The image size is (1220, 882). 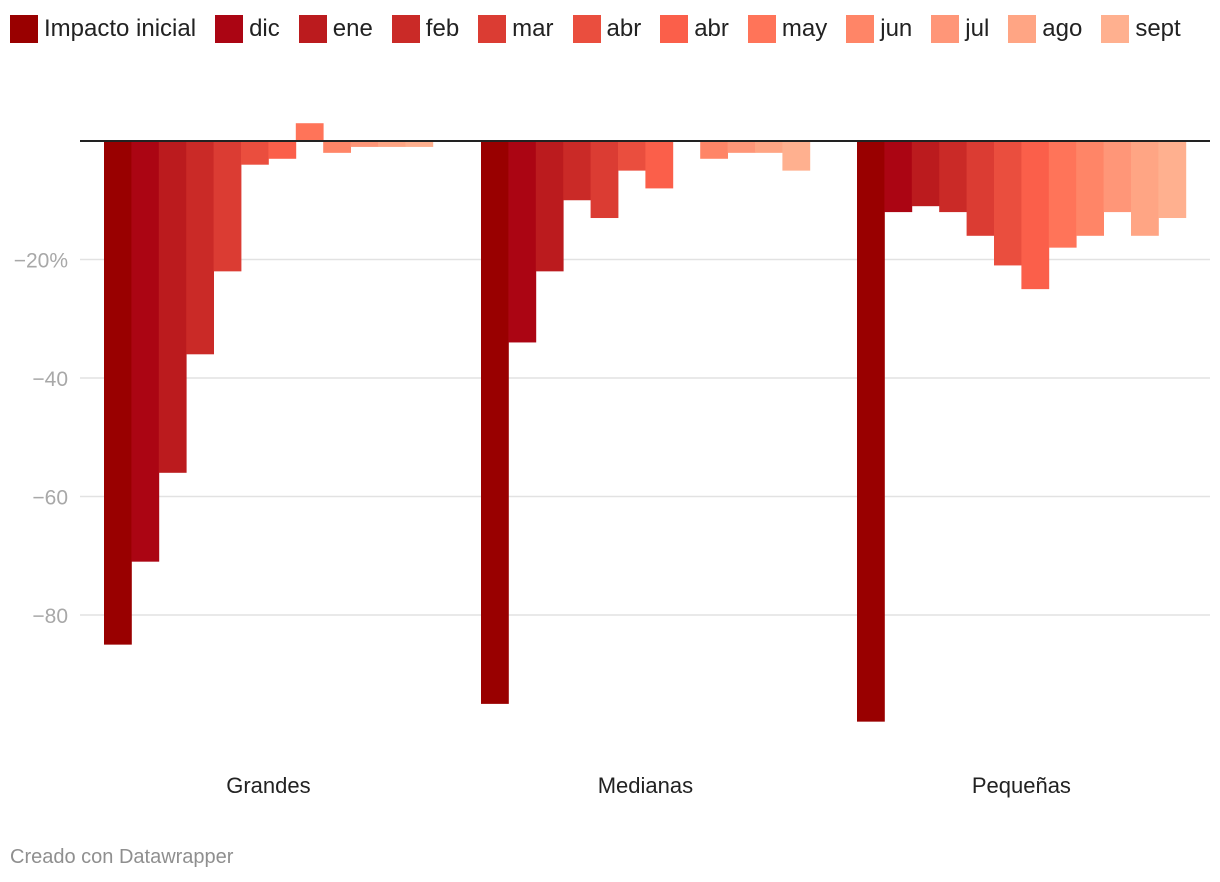 What do you see at coordinates (50, 379) in the screenshot?
I see `y-tick-label: −40` at bounding box center [50, 379].